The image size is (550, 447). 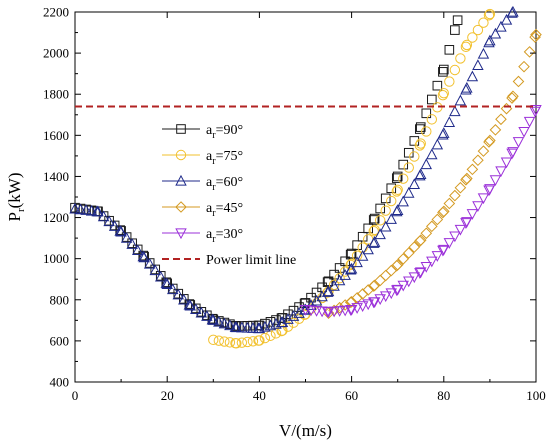 I want to click on legend-label-rest: =60°, so click(x=230, y=182).